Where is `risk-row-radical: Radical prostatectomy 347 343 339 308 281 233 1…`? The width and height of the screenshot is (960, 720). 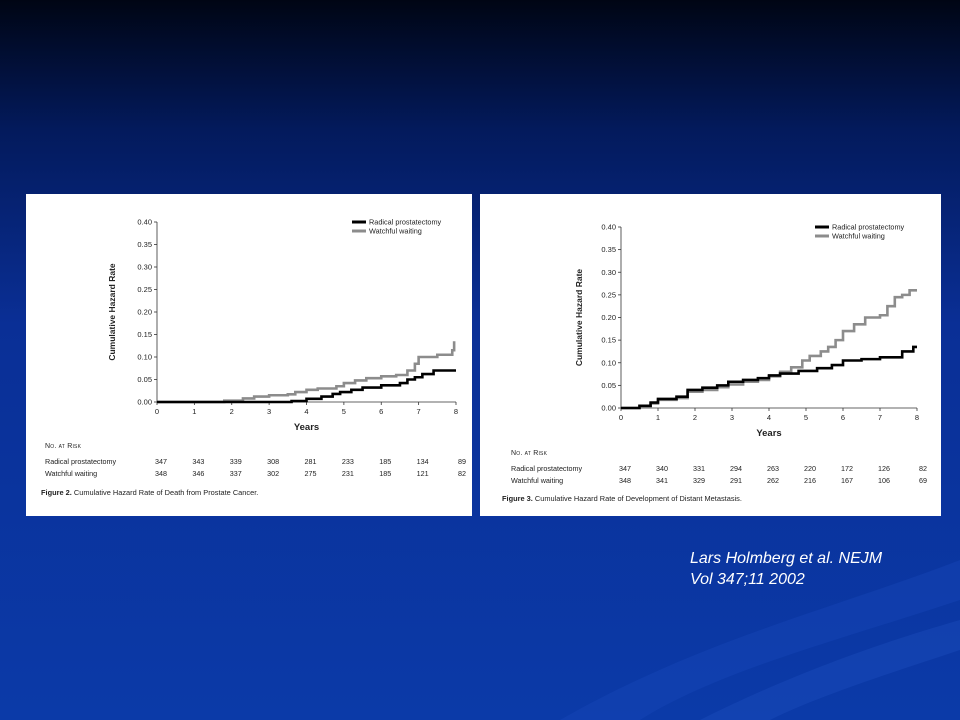 risk-row-radical: Radical prostatectomy 347 343 339 308 281 233 1… is located at coordinates (255, 462).